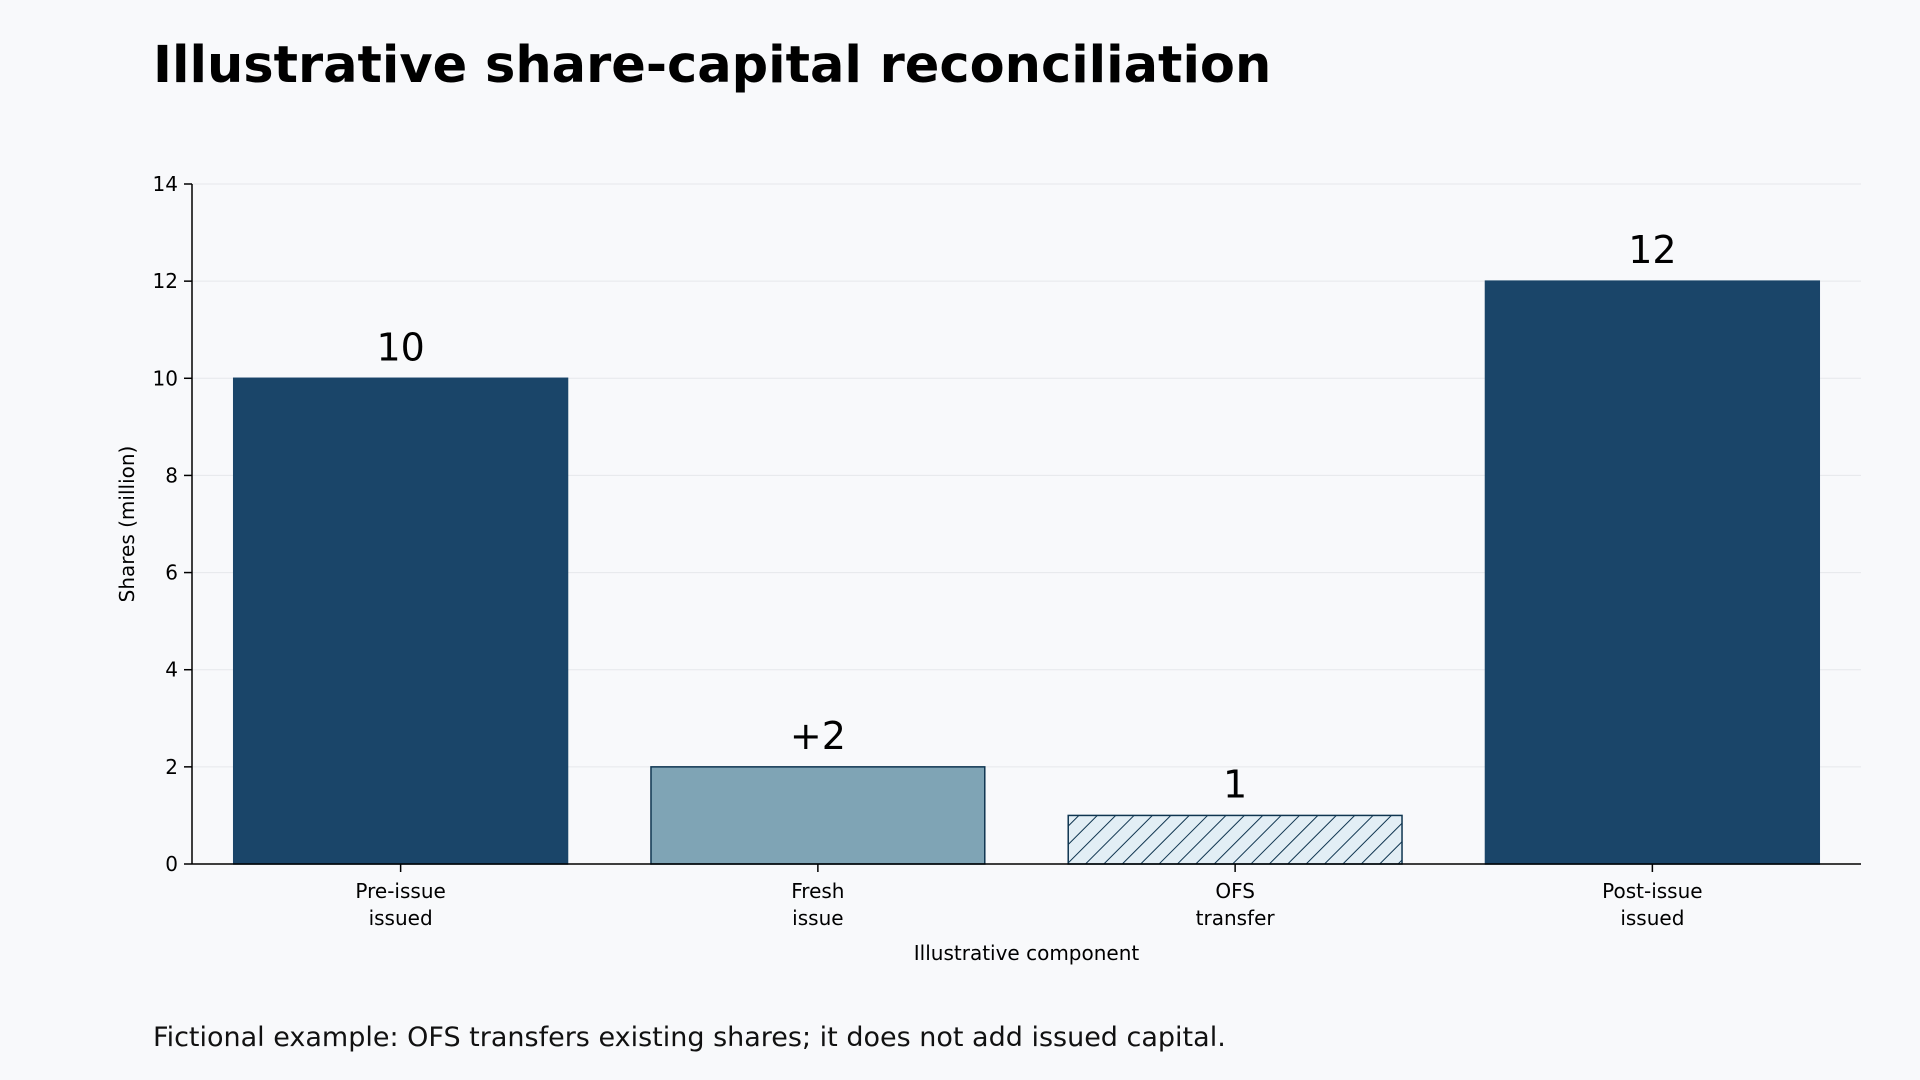 The width and height of the screenshot is (1920, 1080). I want to click on y-tick-label: 12, so click(165, 281).